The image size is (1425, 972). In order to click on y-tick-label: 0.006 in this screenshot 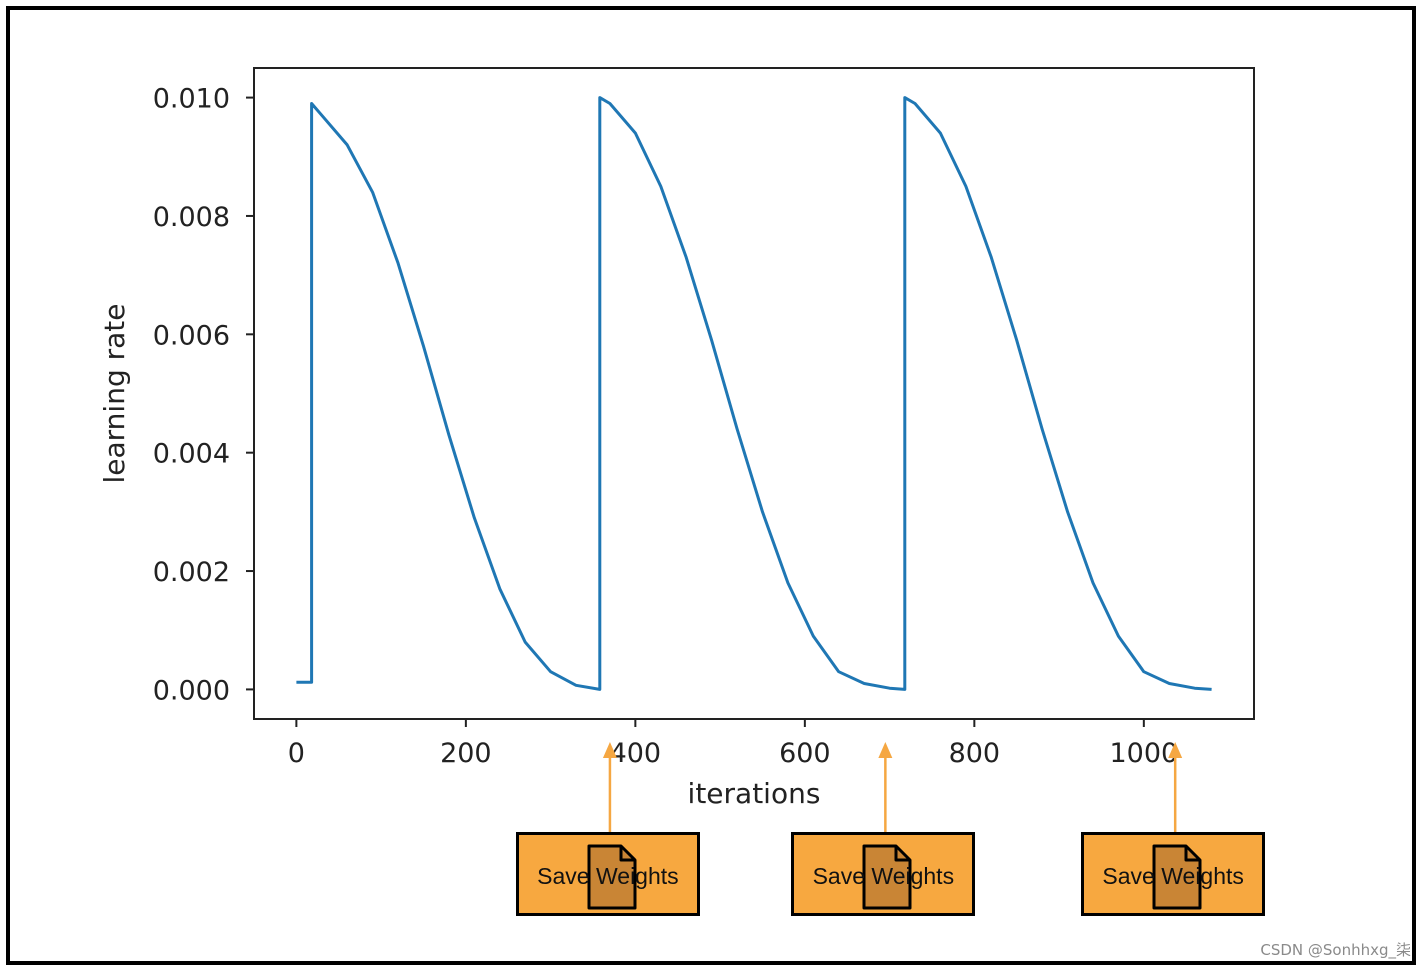, I will do `click(191, 335)`.